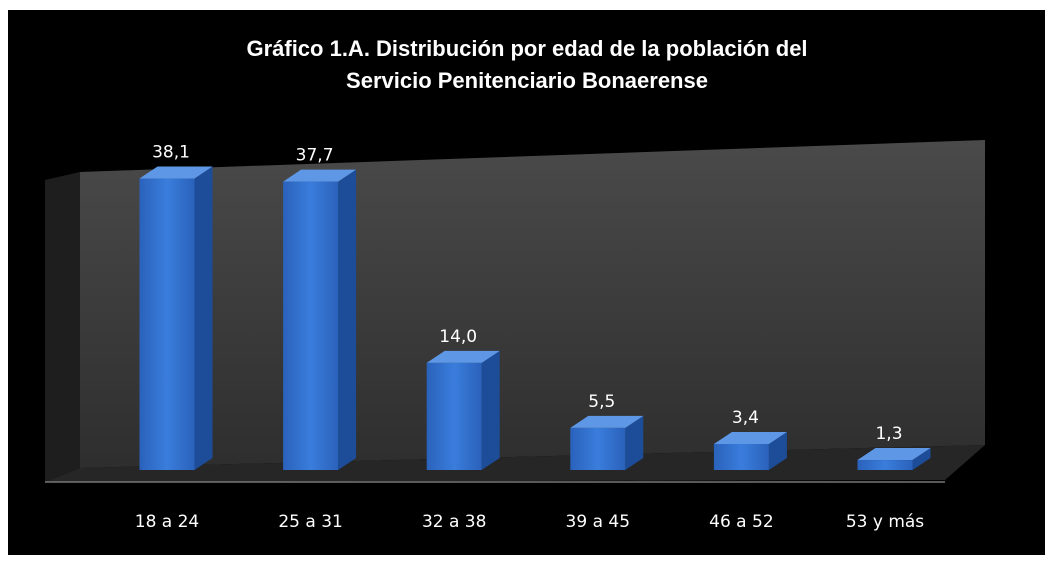  Describe the element at coordinates (888, 434) in the screenshot. I see `data-label: 1,3` at that location.